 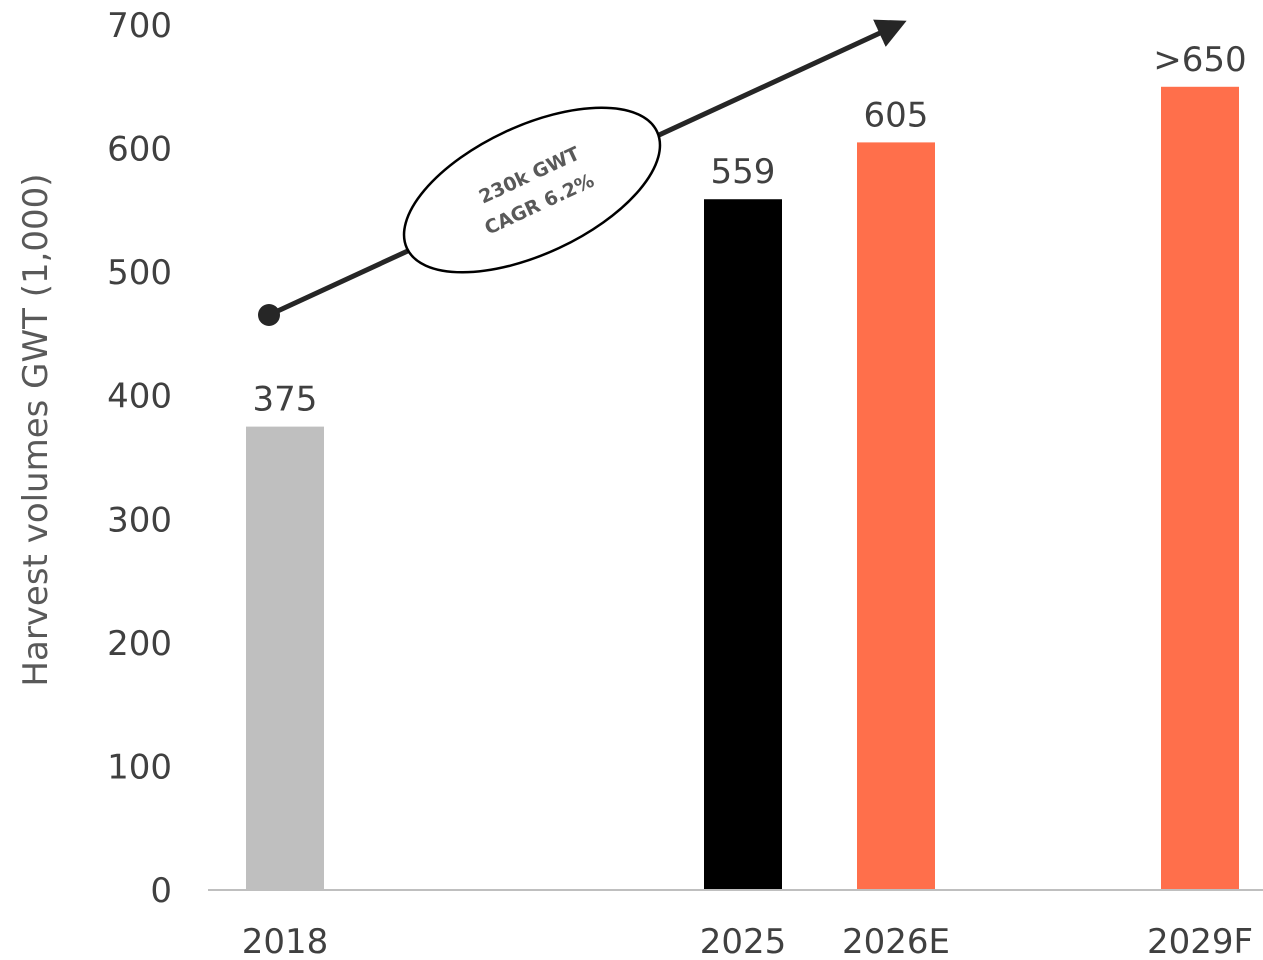 What do you see at coordinates (743, 941) in the screenshot?
I see `x-tick-label-2025: 2025` at bounding box center [743, 941].